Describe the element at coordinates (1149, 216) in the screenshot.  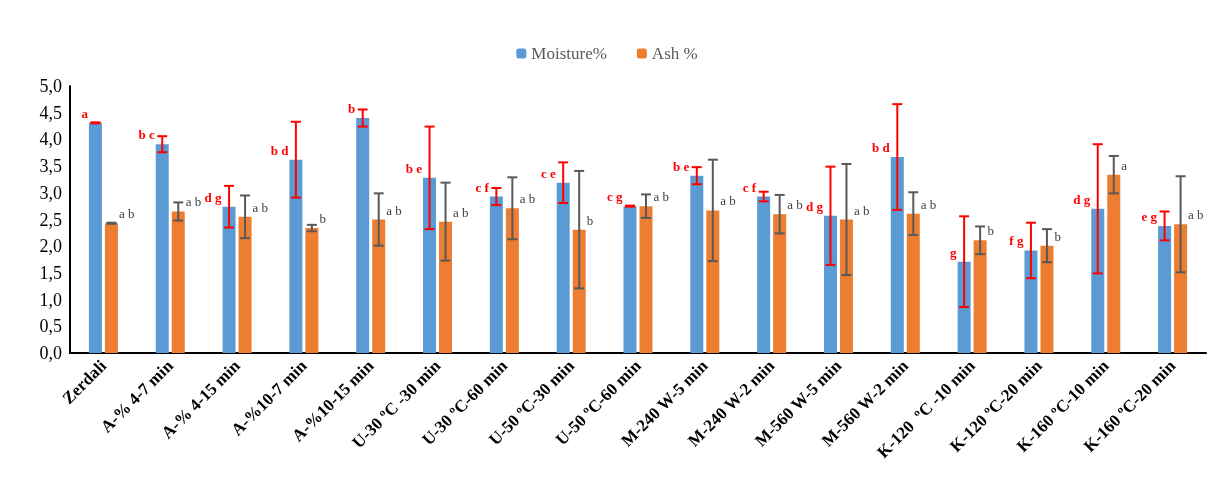
I see `data-label: e g` at that location.